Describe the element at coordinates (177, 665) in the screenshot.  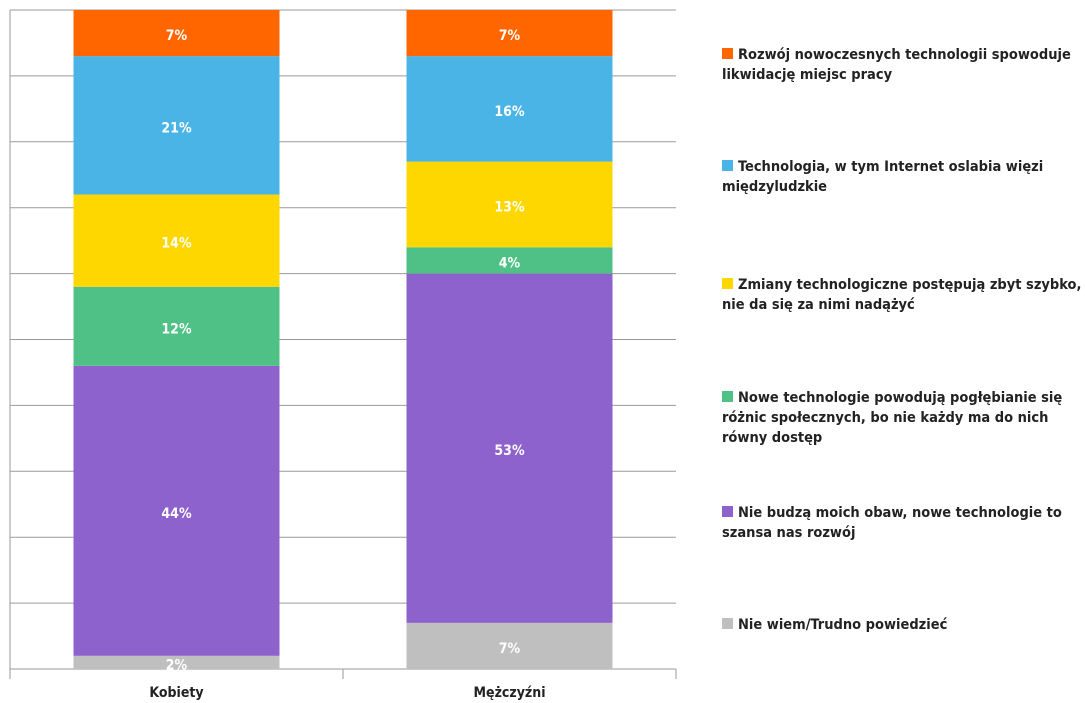
I see `data-label: 2%` at that location.